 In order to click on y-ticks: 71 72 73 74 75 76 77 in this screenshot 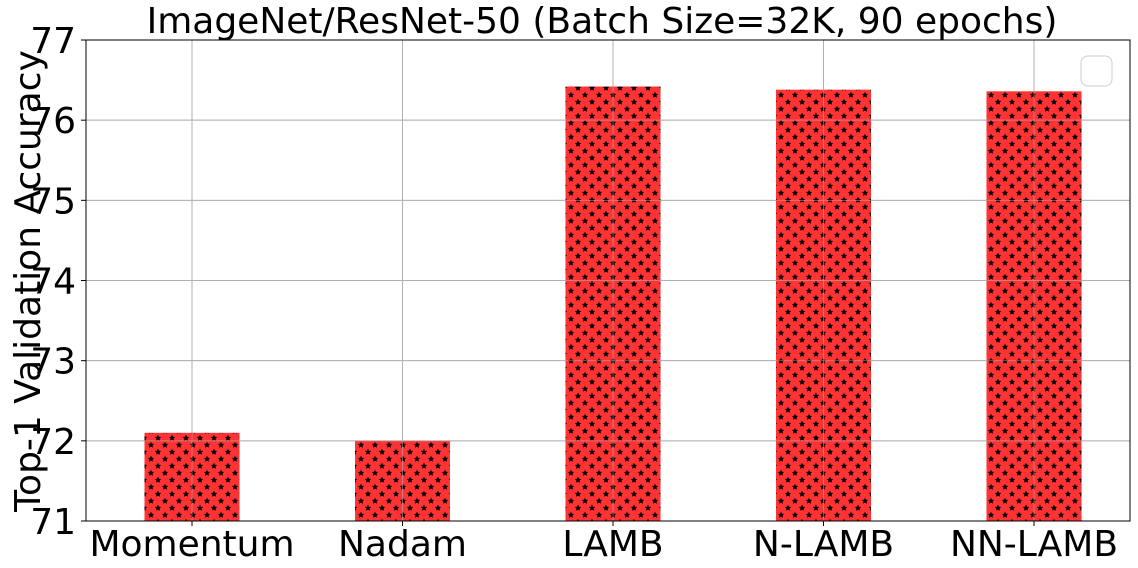, I will do `click(58, 282)`.